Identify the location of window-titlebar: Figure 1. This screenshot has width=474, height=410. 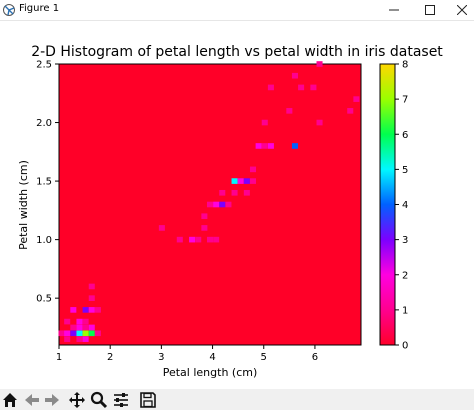
(237, 10).